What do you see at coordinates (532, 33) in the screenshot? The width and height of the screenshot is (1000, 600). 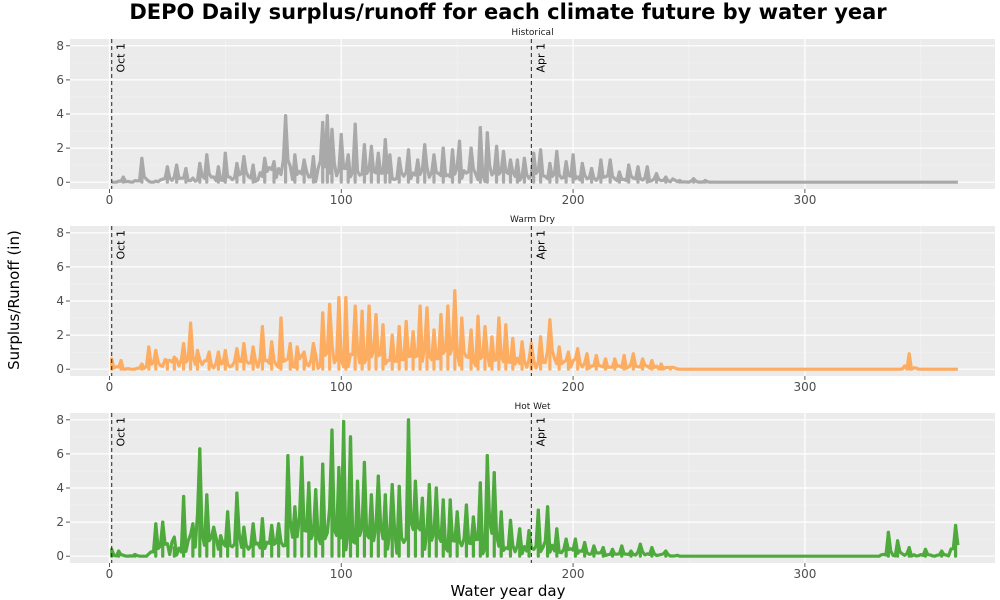 I see `panel-title: Historical` at bounding box center [532, 33].